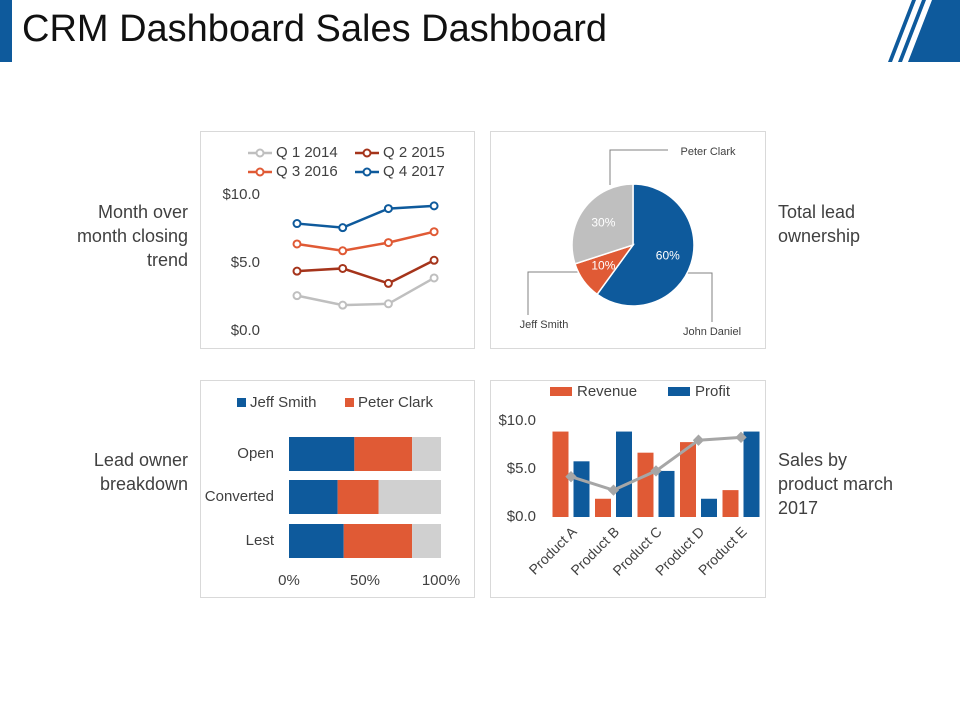 This screenshot has height=720, width=960. I want to click on category-label: Jeff Smith, so click(544, 325).